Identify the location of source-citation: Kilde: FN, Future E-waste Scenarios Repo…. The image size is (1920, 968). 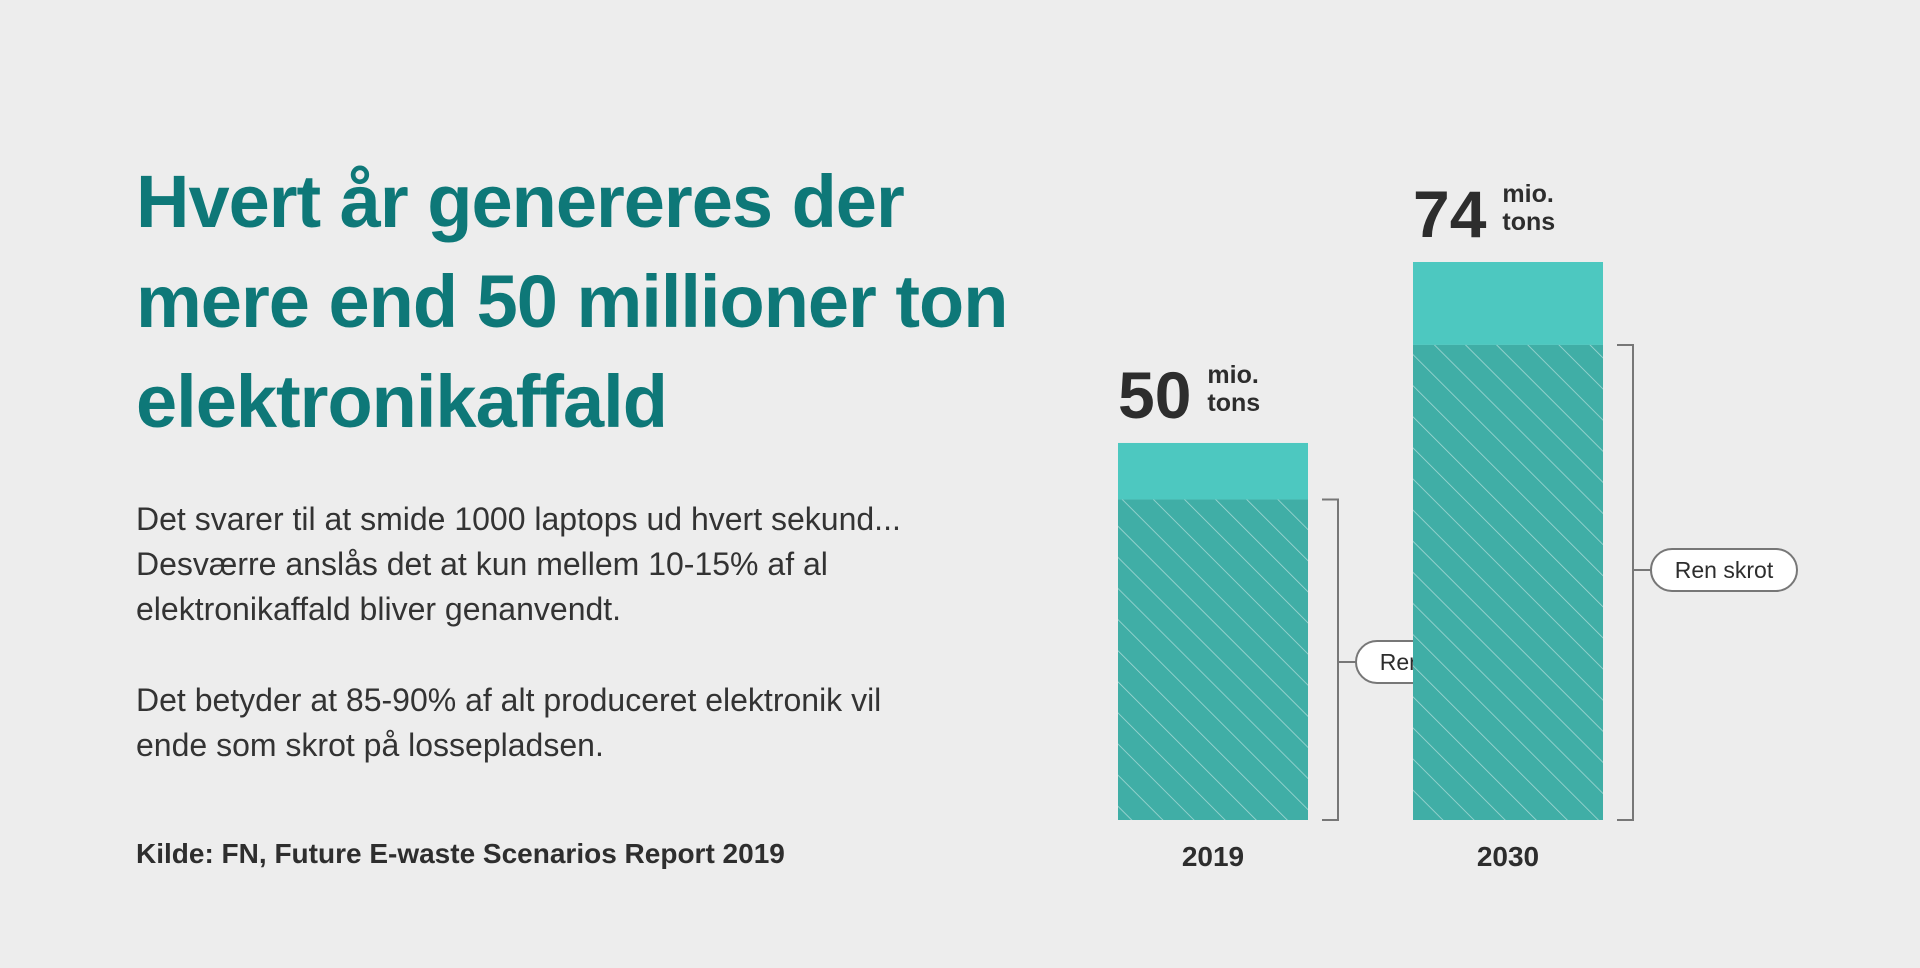
(460, 853).